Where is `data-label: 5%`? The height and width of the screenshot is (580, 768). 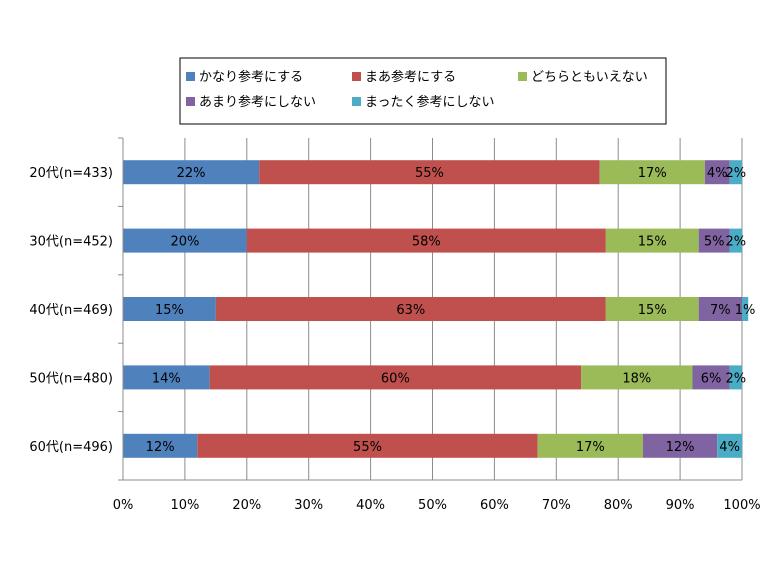
data-label: 5% is located at coordinates (714, 242).